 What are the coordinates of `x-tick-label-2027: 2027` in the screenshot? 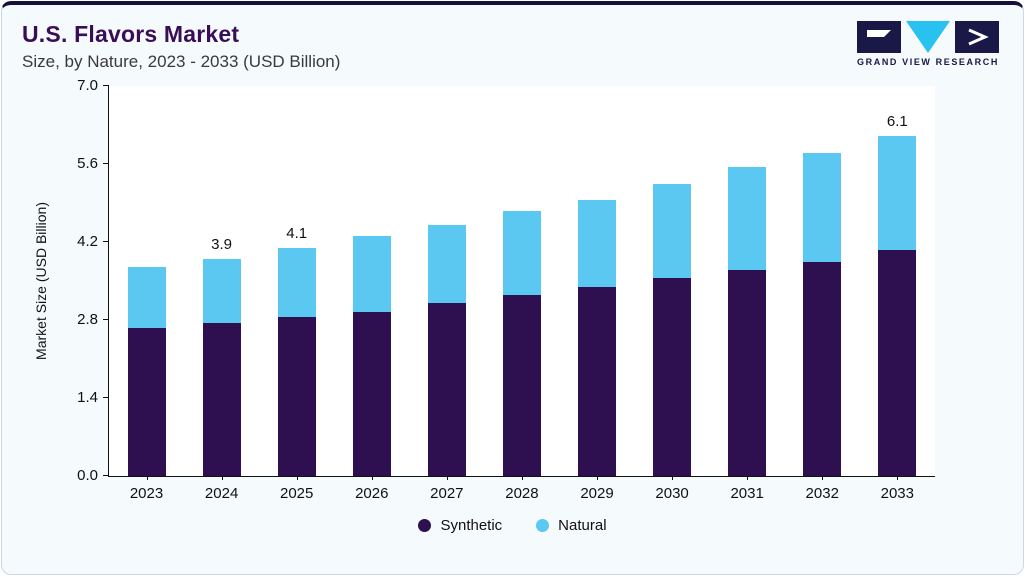 It's located at (447, 493).